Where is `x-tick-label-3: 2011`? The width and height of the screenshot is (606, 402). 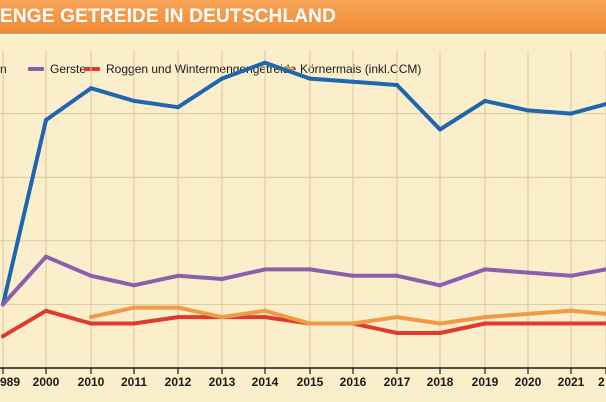 x-tick-label-3: 2011 is located at coordinates (134, 382).